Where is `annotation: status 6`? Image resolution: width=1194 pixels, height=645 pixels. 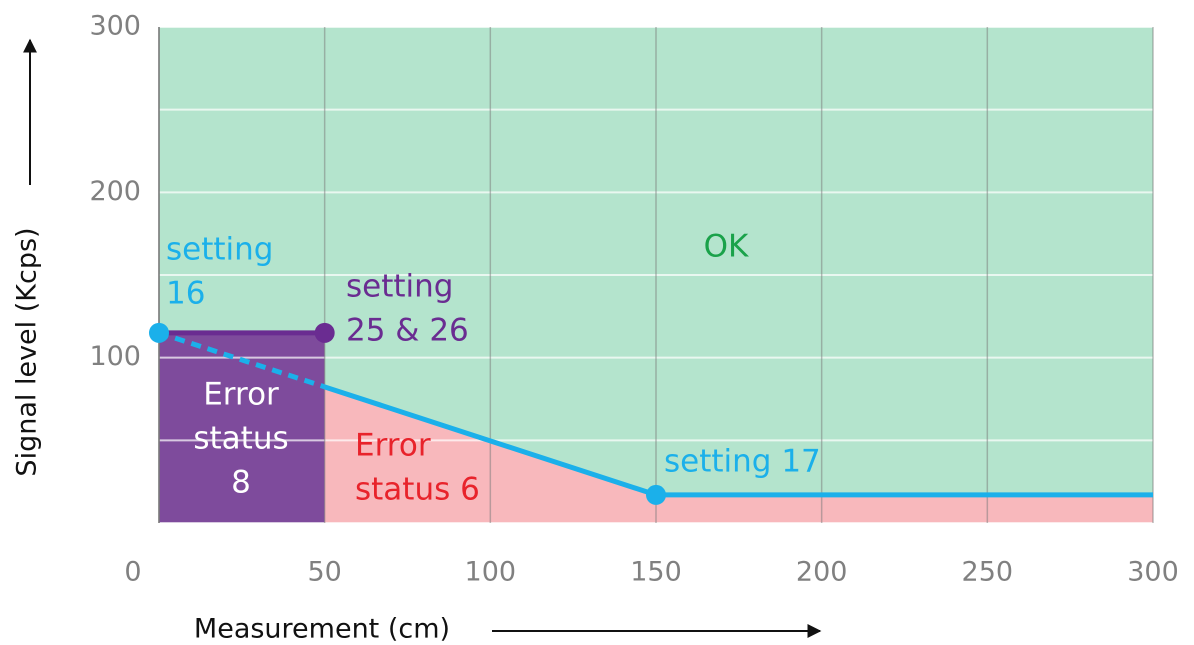 annotation: status 6 is located at coordinates (417, 490).